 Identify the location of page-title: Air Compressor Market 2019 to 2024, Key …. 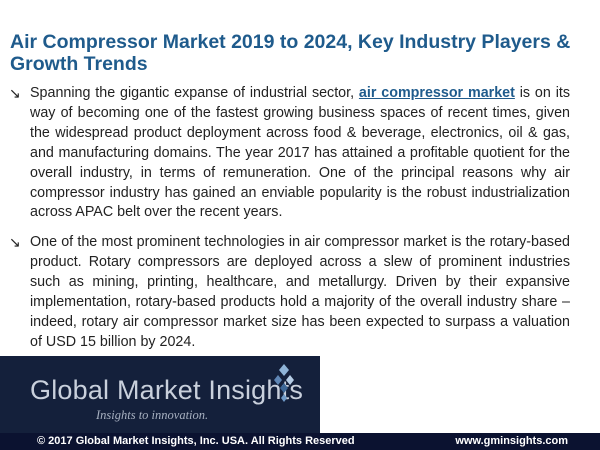
(290, 53).